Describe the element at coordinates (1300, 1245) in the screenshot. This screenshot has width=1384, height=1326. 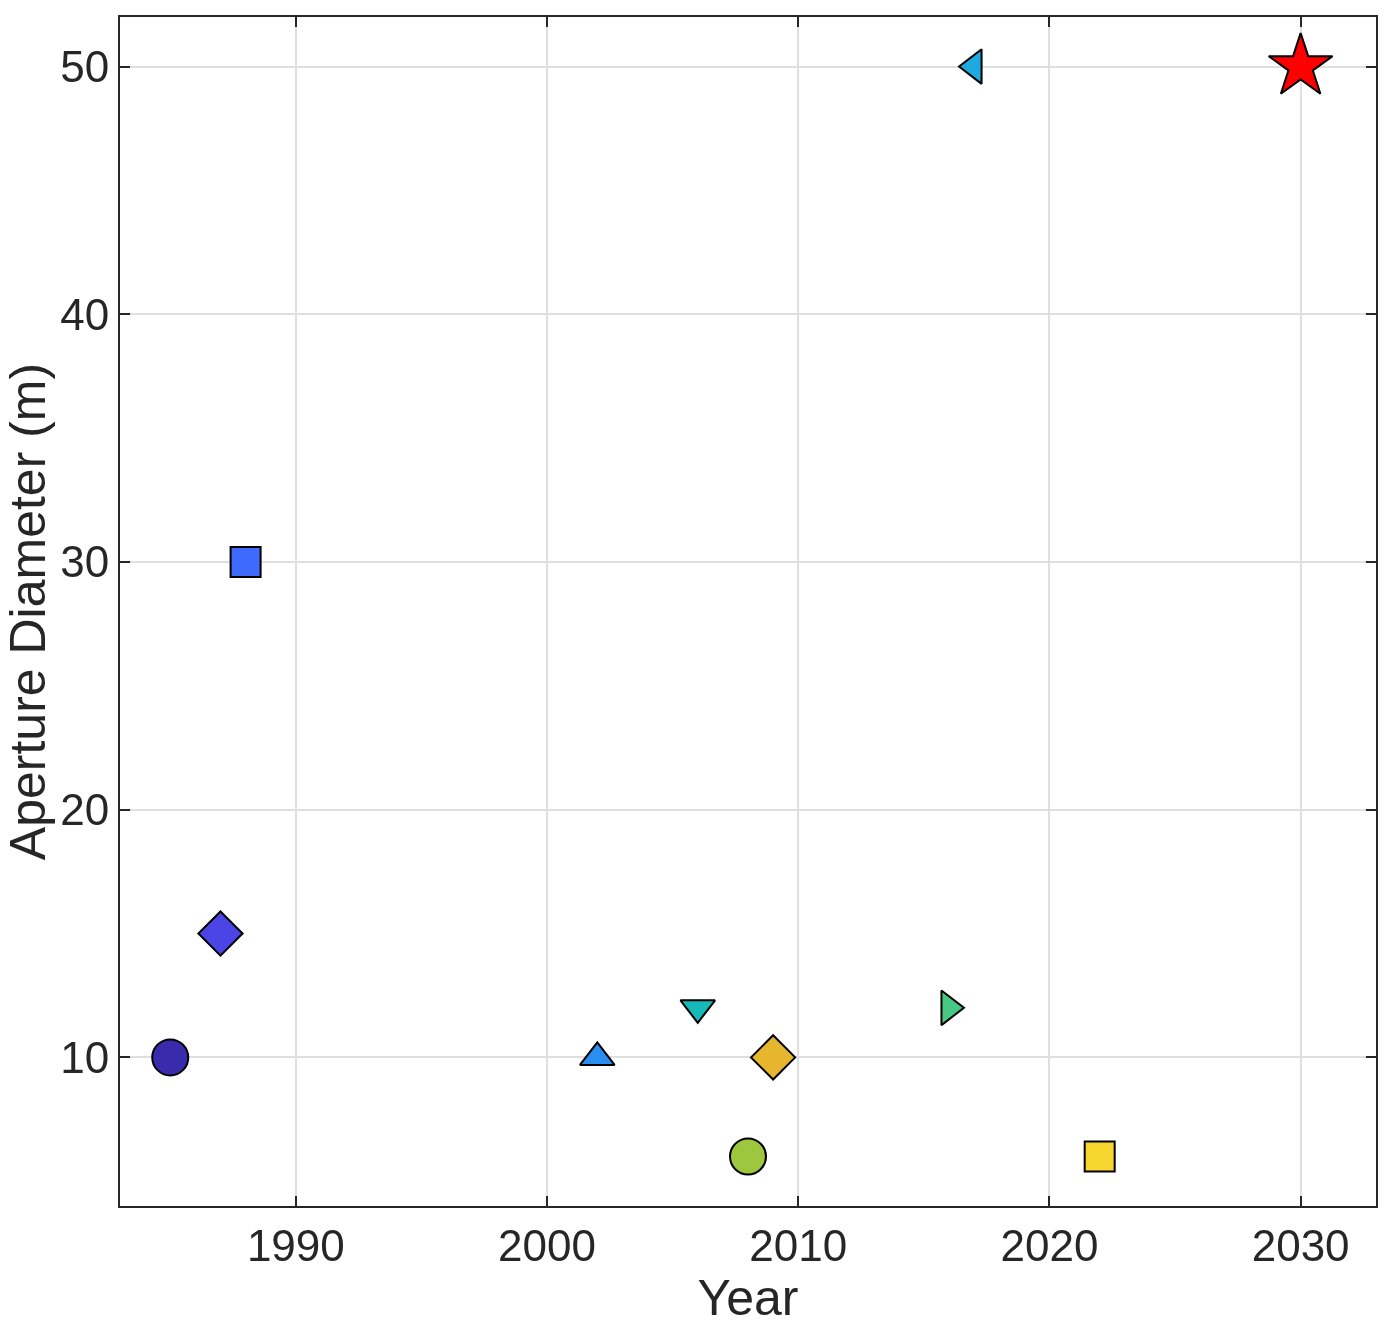
I see `x-tick-label: 2030` at that location.